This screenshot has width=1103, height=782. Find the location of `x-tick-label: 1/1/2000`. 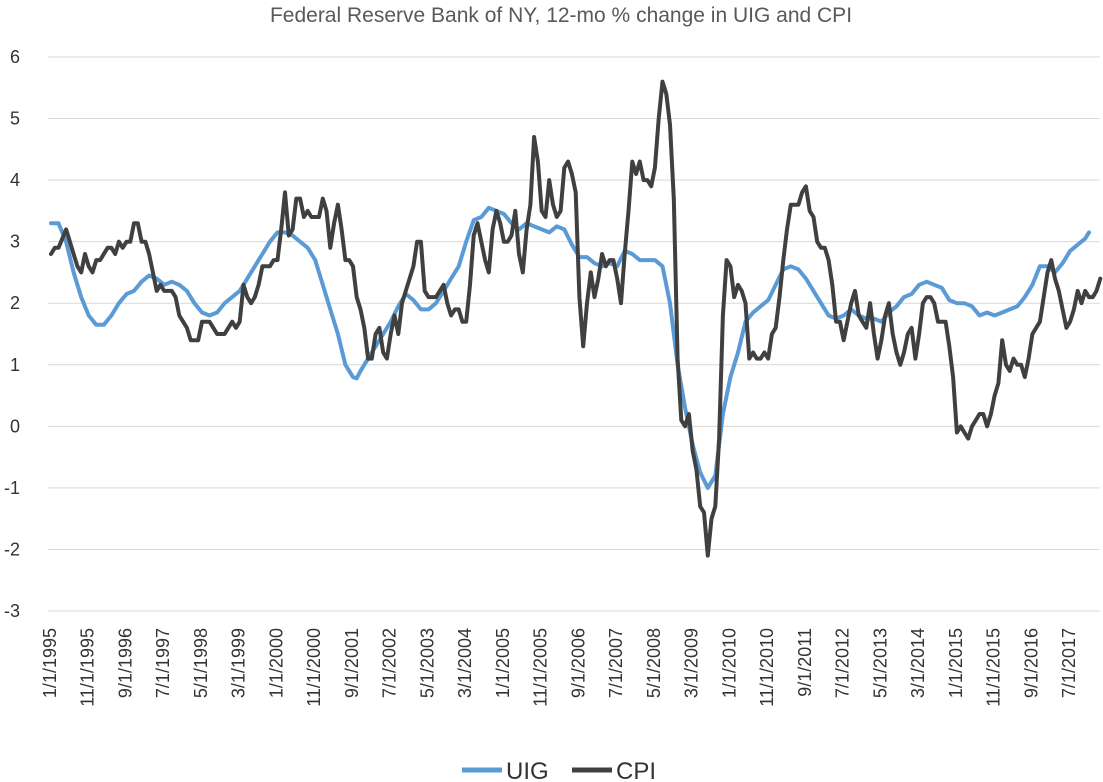

x-tick-label: 1/1/2000 is located at coordinates (276, 663).